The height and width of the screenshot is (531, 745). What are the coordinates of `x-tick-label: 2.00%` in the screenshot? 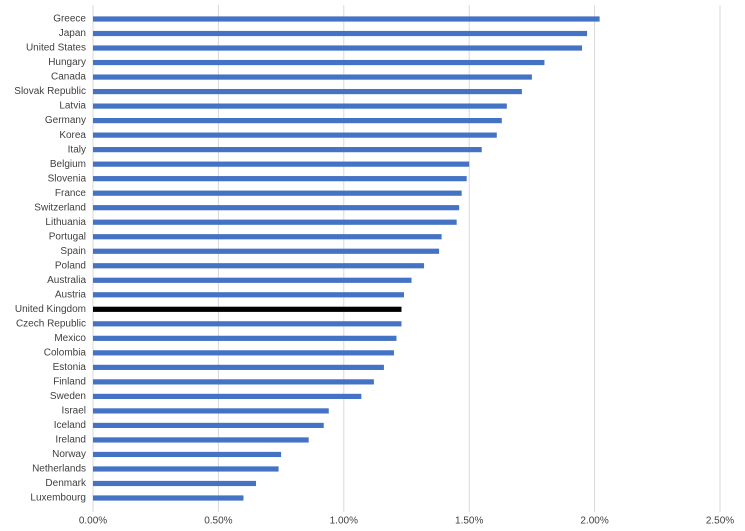 It's located at (594, 521).